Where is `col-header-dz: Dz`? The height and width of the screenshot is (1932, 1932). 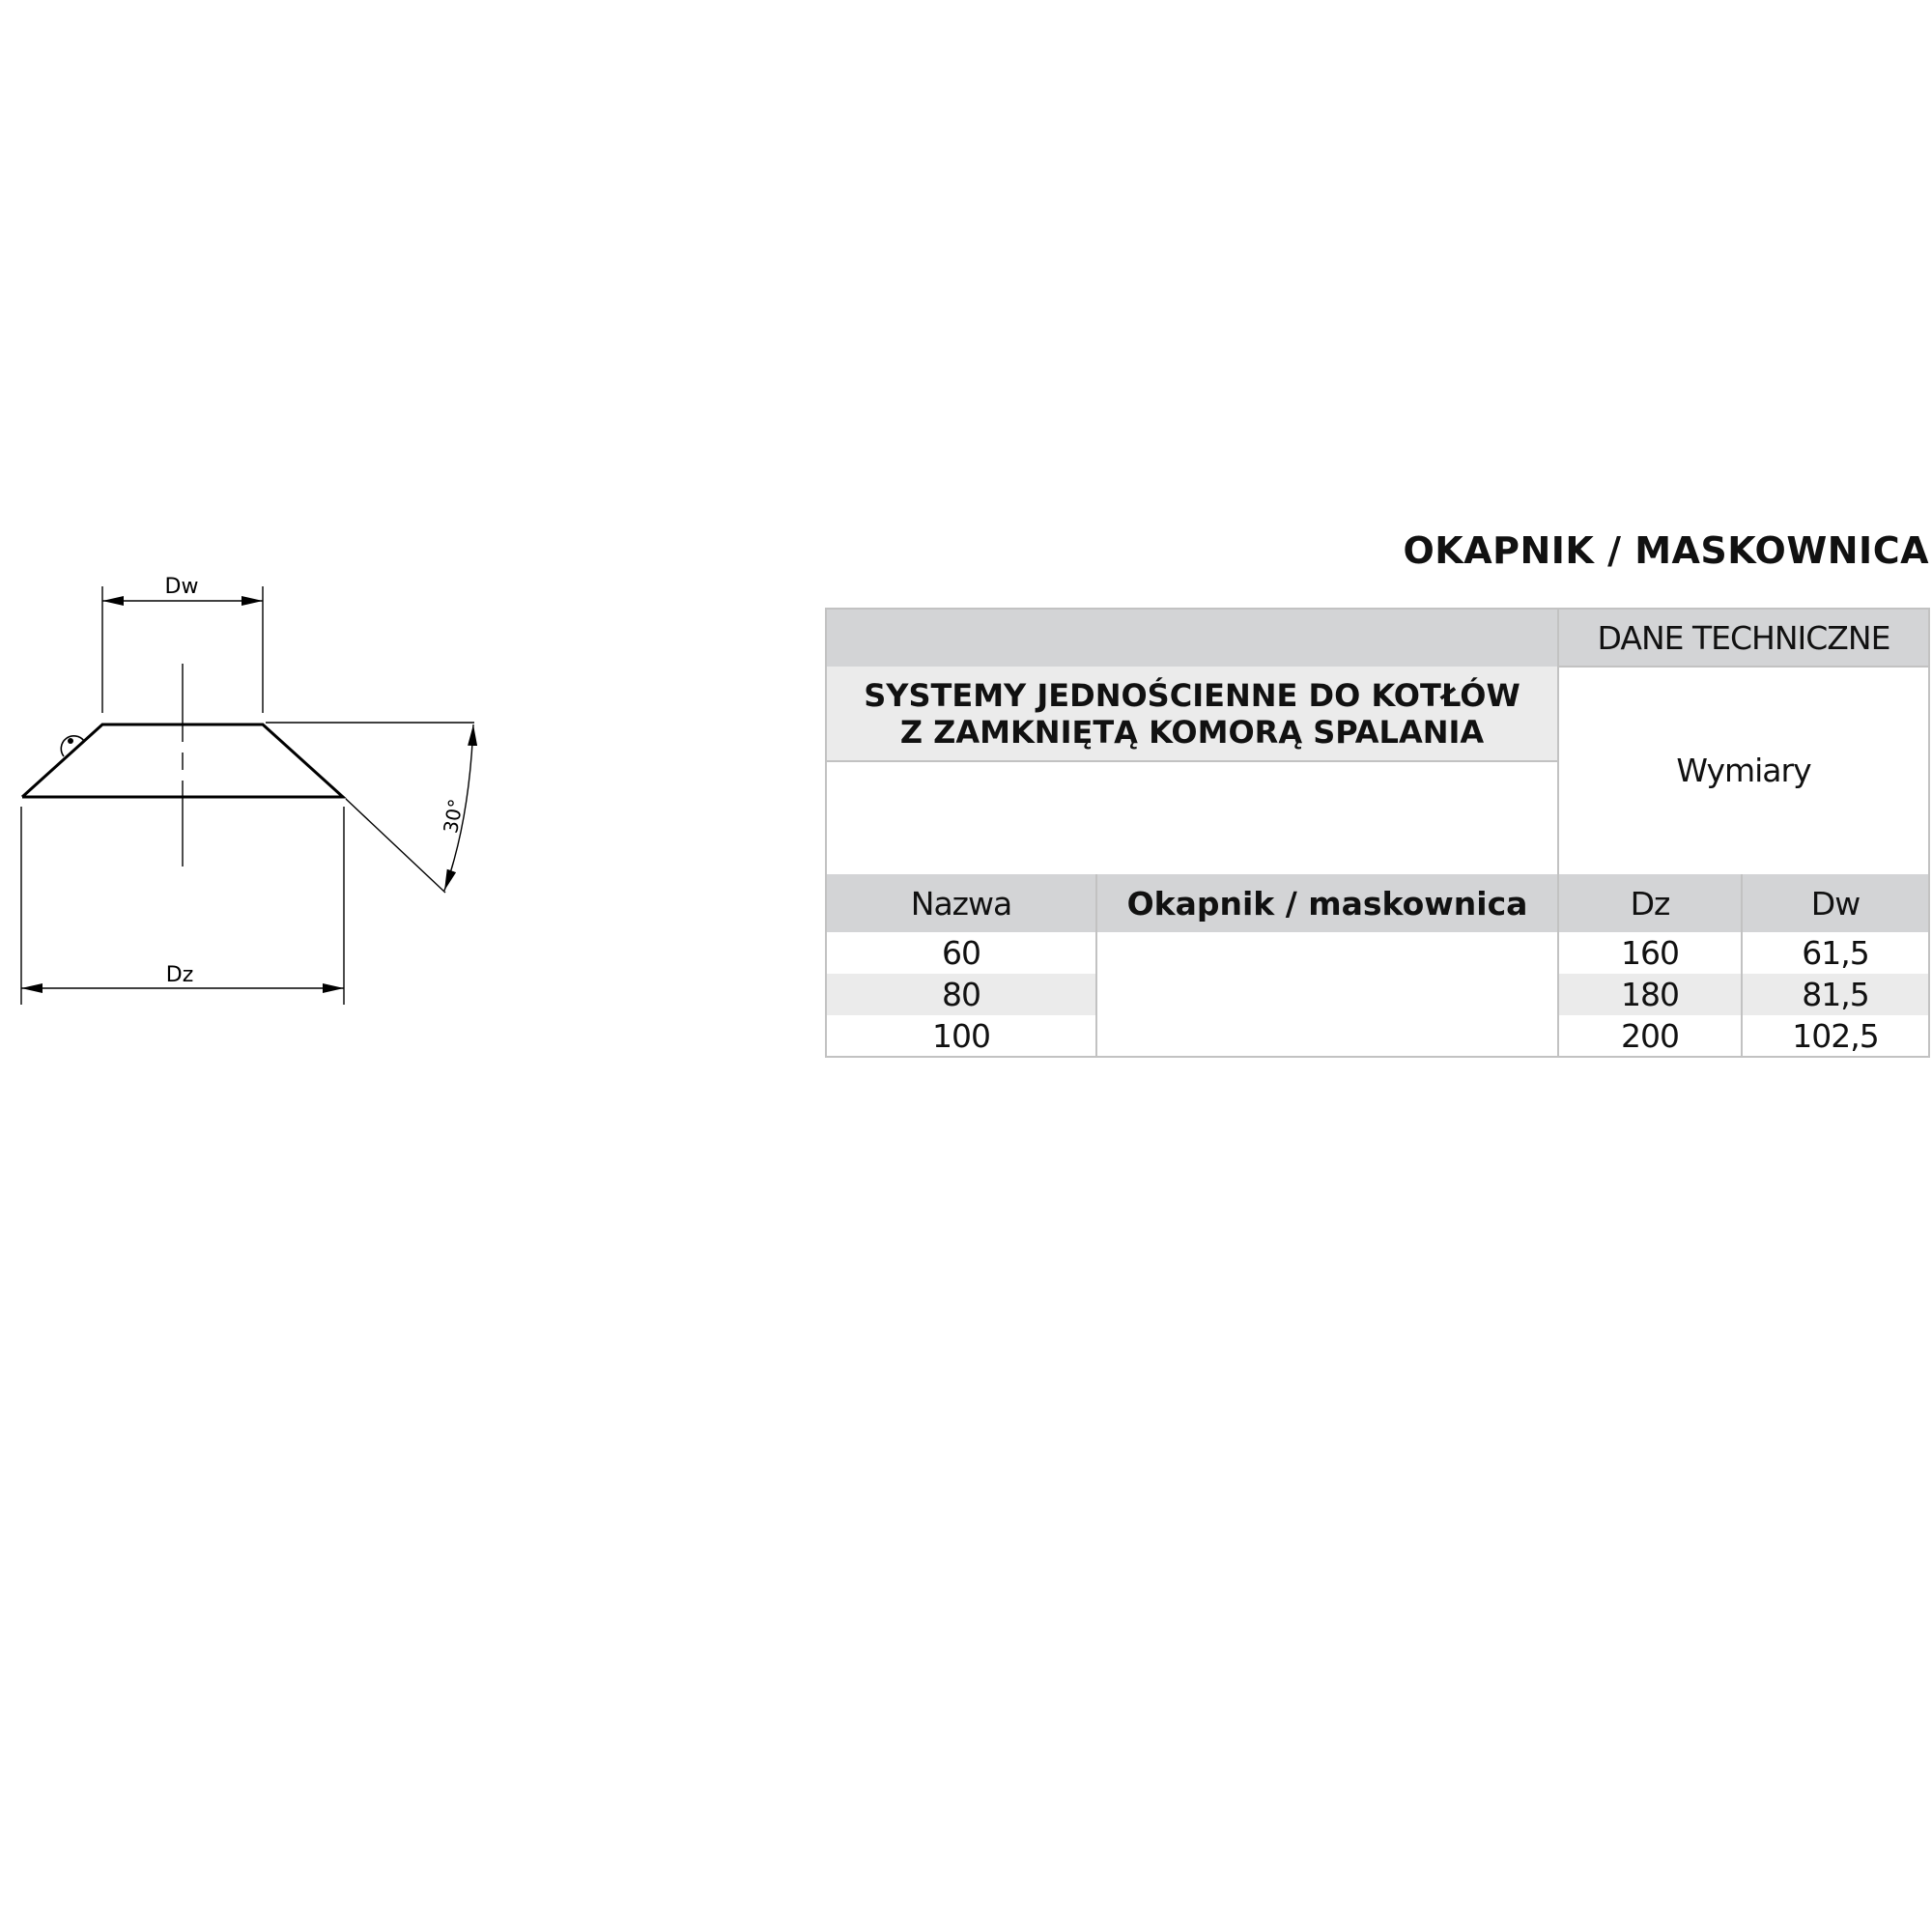 col-header-dz: Dz is located at coordinates (1650, 903).